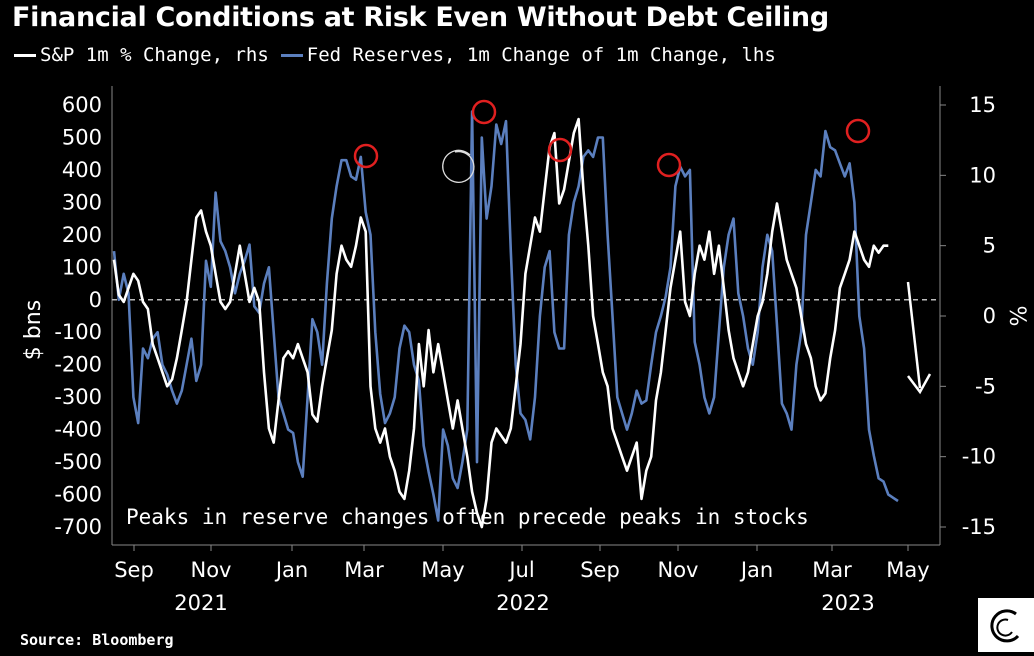  Describe the element at coordinates (78, 527) in the screenshot. I see `y-left-tick-label: -700` at that location.